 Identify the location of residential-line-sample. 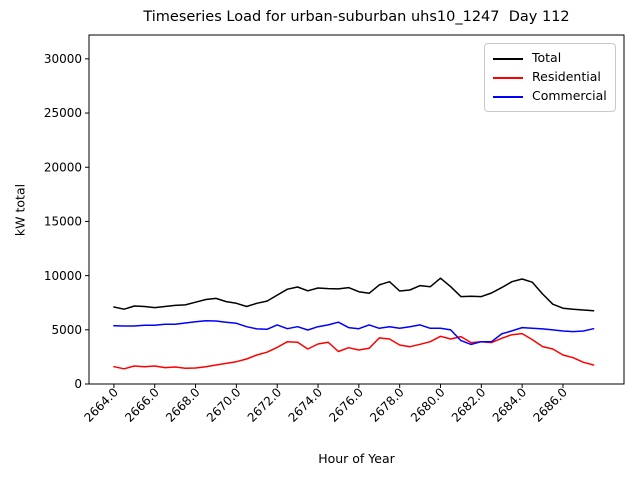
(508, 77).